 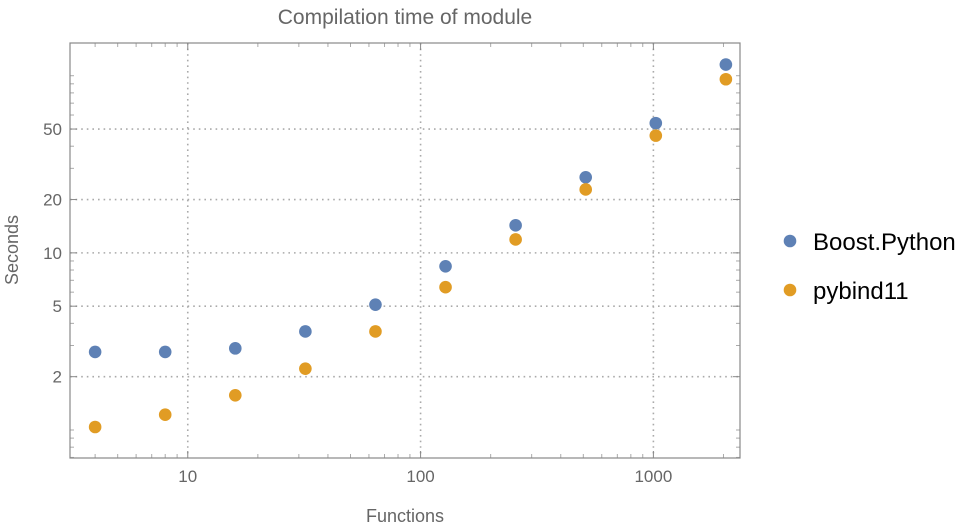 What do you see at coordinates (420, 476) in the screenshot?
I see `x-tick-label: 100` at bounding box center [420, 476].